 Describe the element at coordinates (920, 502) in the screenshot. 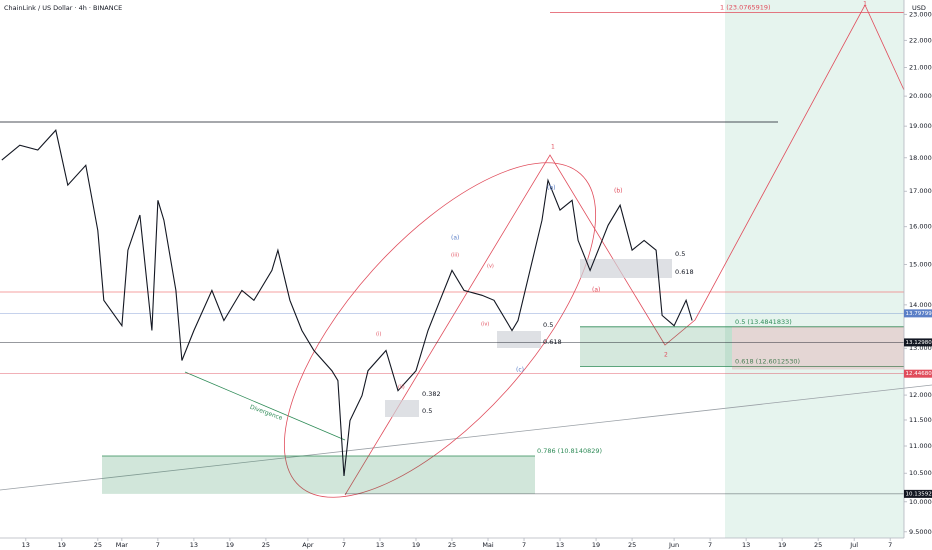

I see `y-tick-label: 10.0000000` at that location.